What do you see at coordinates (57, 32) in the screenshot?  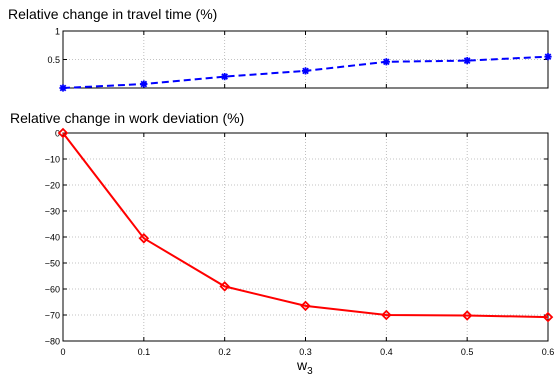 I see `top-y-tick-label: 1` at bounding box center [57, 32].